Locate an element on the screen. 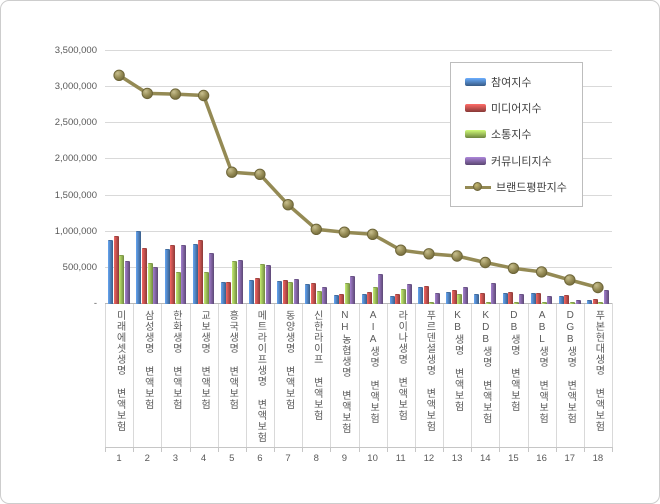 This screenshot has width=660, height=504. category-cell: 흥국생명 변액보험 is located at coordinates (232, 375).